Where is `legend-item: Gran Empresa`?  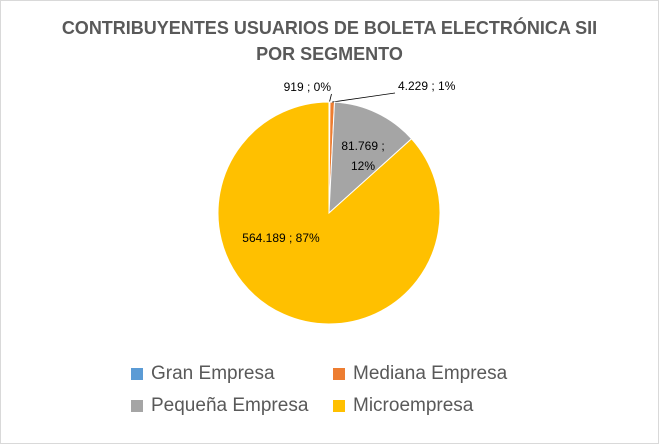
legend-item: Gran Empresa is located at coordinates (231, 374).